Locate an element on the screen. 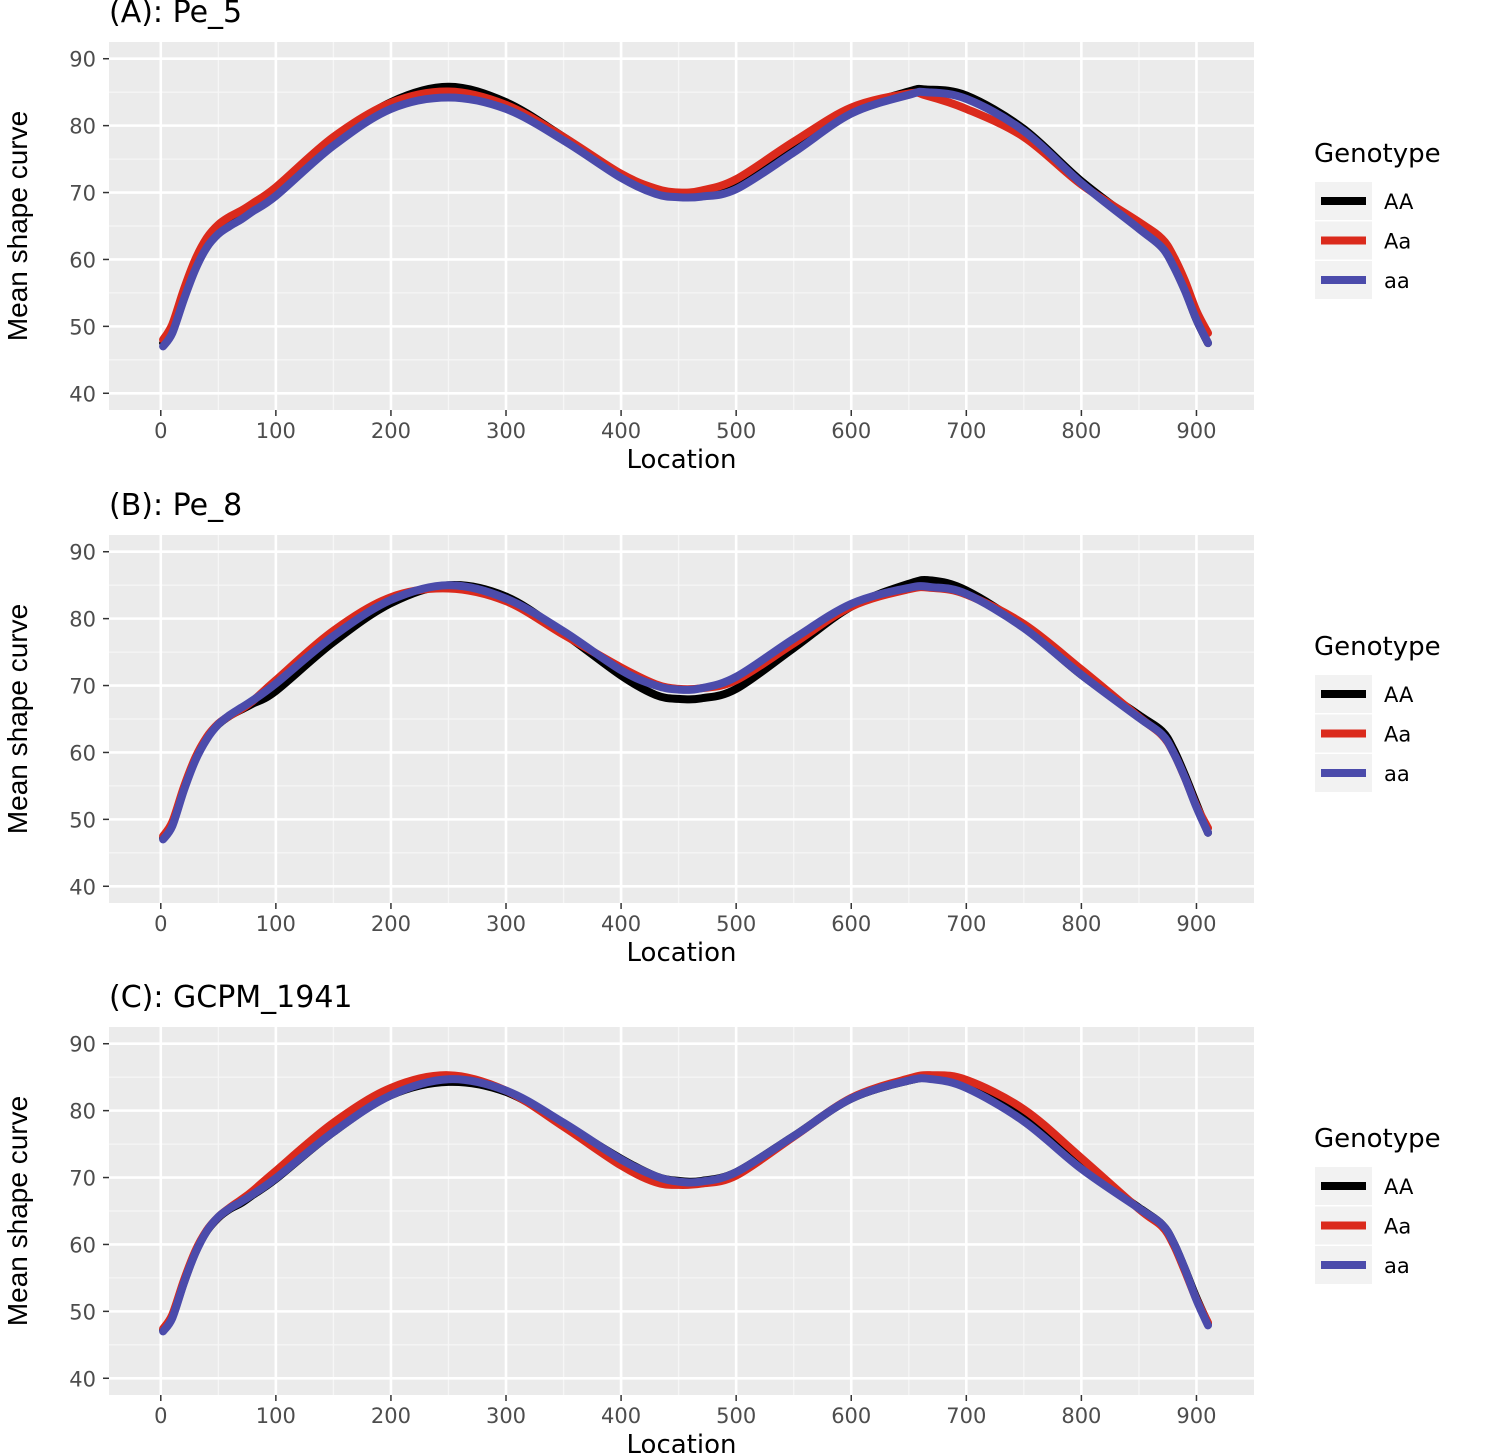 The width and height of the screenshot is (1502, 1453). panel-title: (A): Pe_5 is located at coordinates (175, 15).